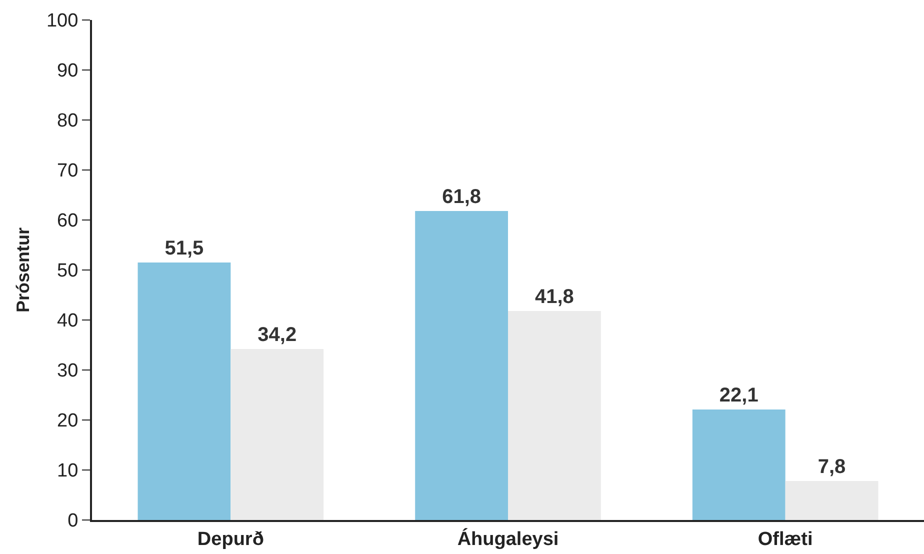 This screenshot has width=924, height=554. Describe the element at coordinates (67, 71) in the screenshot. I see `y-tick-label: 90` at that location.